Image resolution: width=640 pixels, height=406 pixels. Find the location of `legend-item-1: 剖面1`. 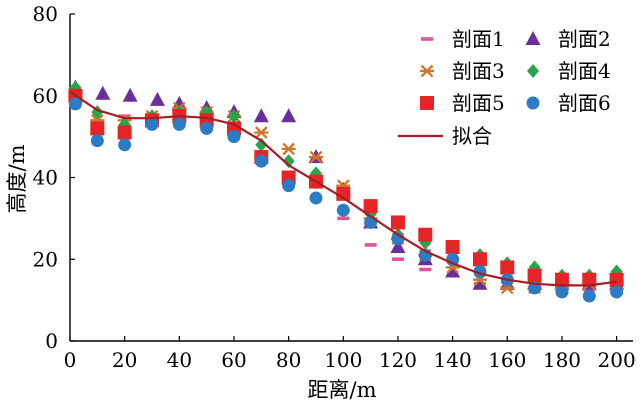

legend-item-1: 剖面1 is located at coordinates (463, 39).